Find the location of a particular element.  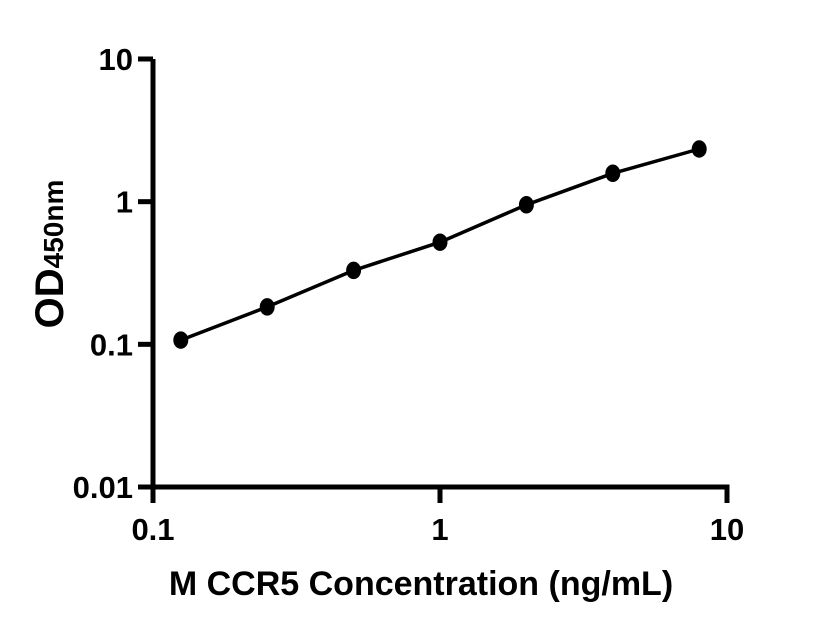

y-tick-label: 0.01 is located at coordinates (103, 487).